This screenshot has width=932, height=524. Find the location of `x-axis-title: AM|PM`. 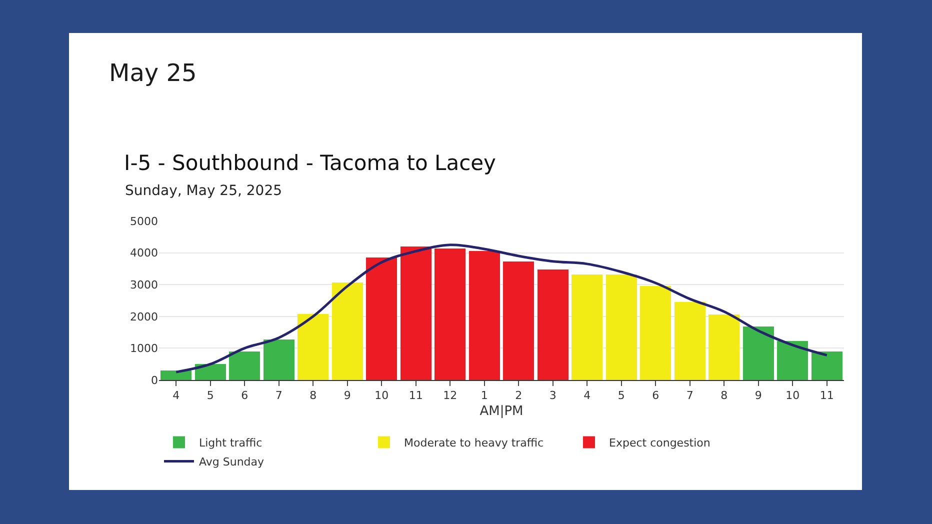

x-axis-title: AM|PM is located at coordinates (502, 411).